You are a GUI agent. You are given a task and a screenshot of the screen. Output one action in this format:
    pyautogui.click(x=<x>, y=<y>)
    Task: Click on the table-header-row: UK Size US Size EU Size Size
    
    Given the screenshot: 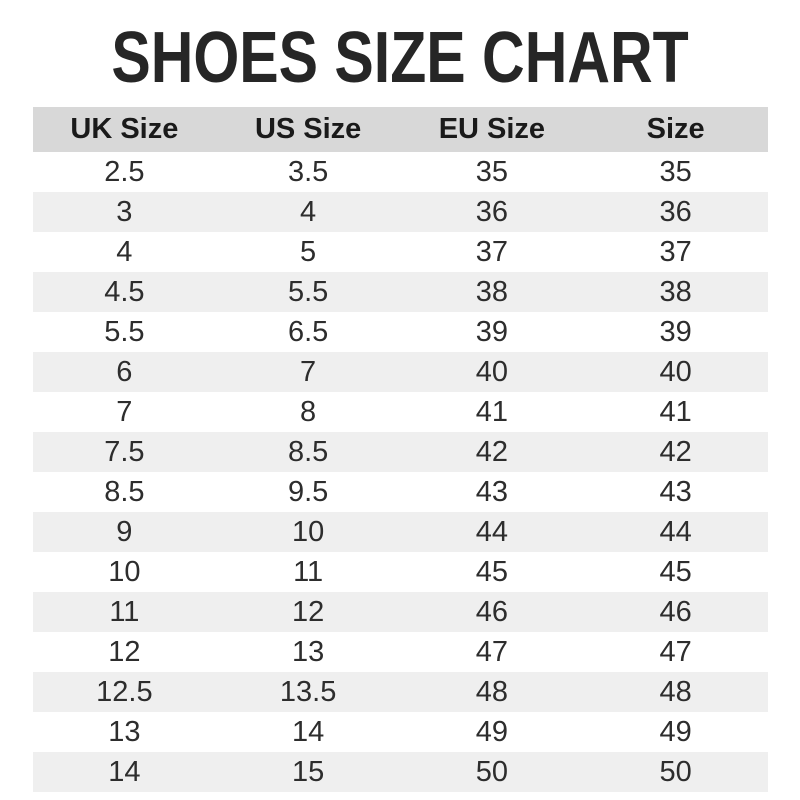 What is the action you would take?
    pyautogui.click(x=400, y=129)
    